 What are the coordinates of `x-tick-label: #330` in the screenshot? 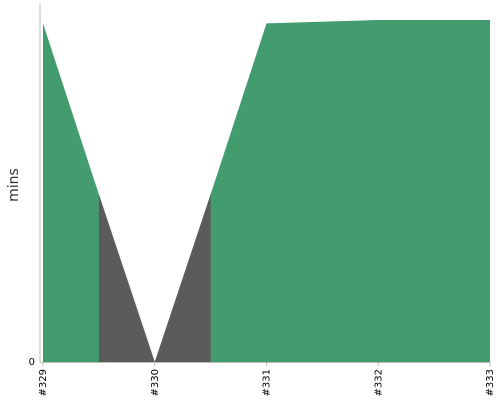 It's located at (155, 382).